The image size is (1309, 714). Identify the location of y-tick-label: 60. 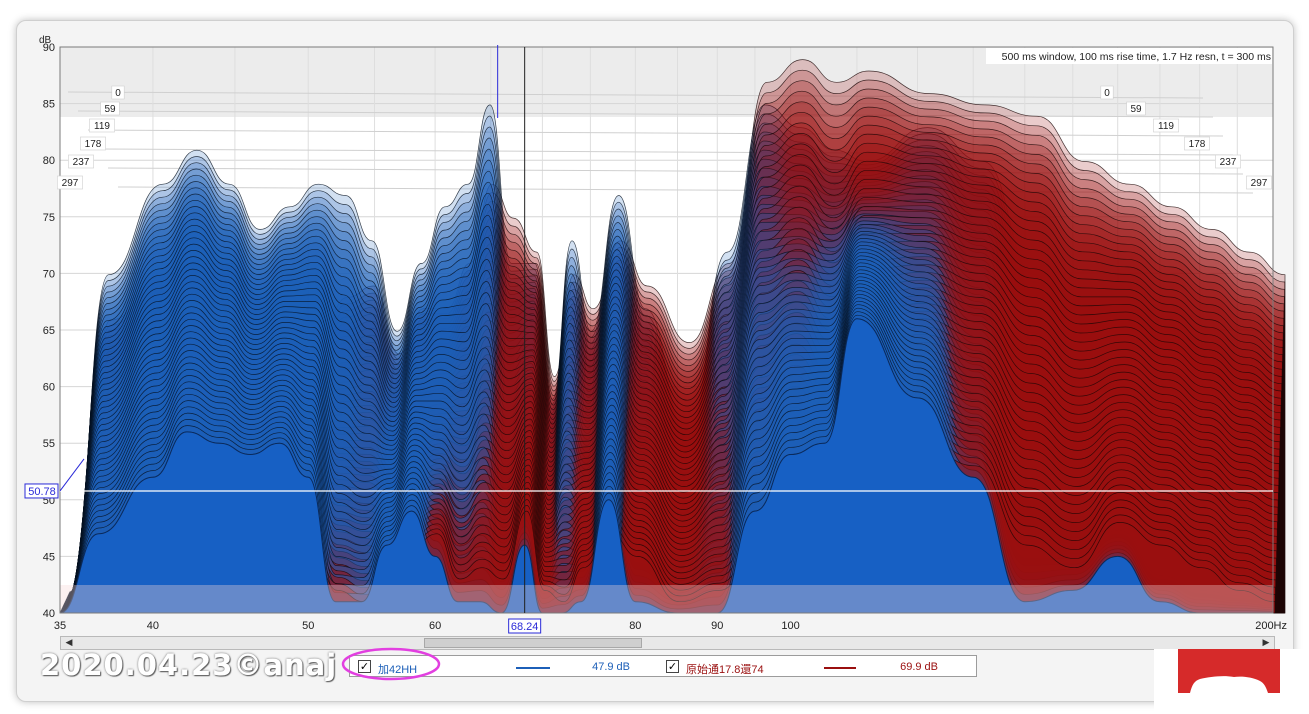
(49, 388).